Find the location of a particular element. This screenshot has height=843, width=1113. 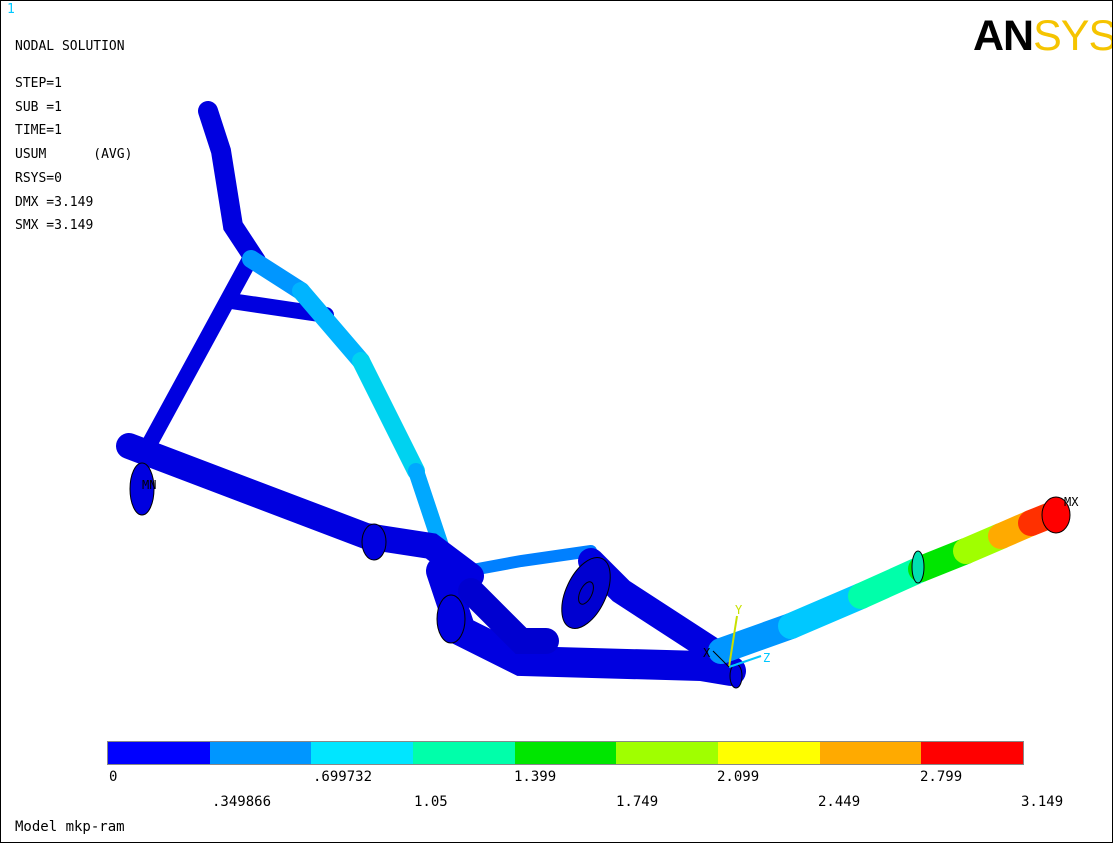

triad-y-label: Y is located at coordinates (739, 610).